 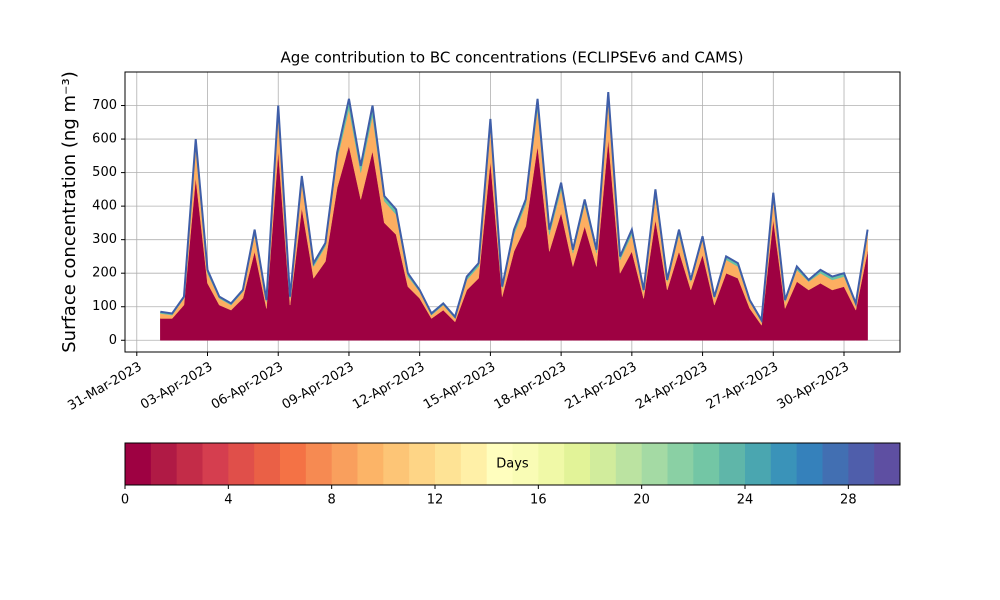 I want to click on x-tick-label: 27-Apr-2023, so click(x=742, y=386).